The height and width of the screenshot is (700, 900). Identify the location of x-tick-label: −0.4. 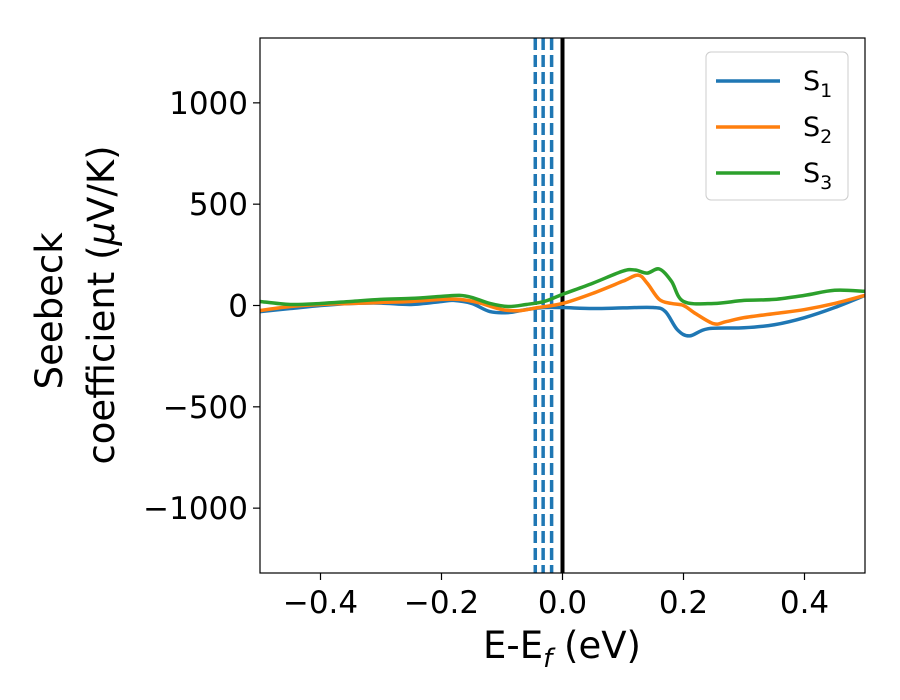
(320, 603).